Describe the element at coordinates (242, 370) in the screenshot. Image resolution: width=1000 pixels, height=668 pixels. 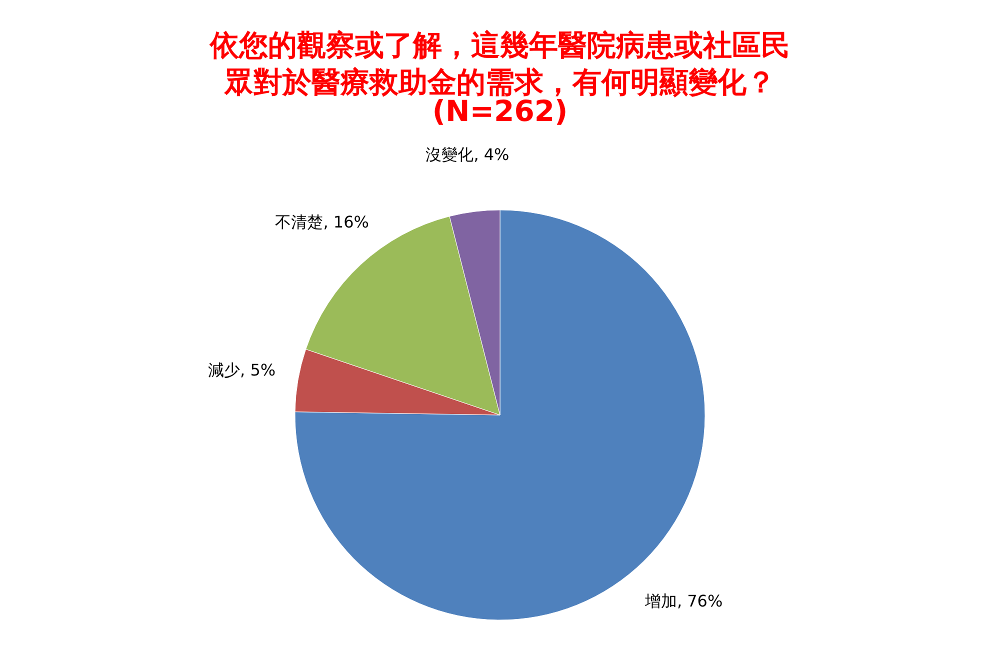
I see `slice-label: 減少, 5%` at that location.